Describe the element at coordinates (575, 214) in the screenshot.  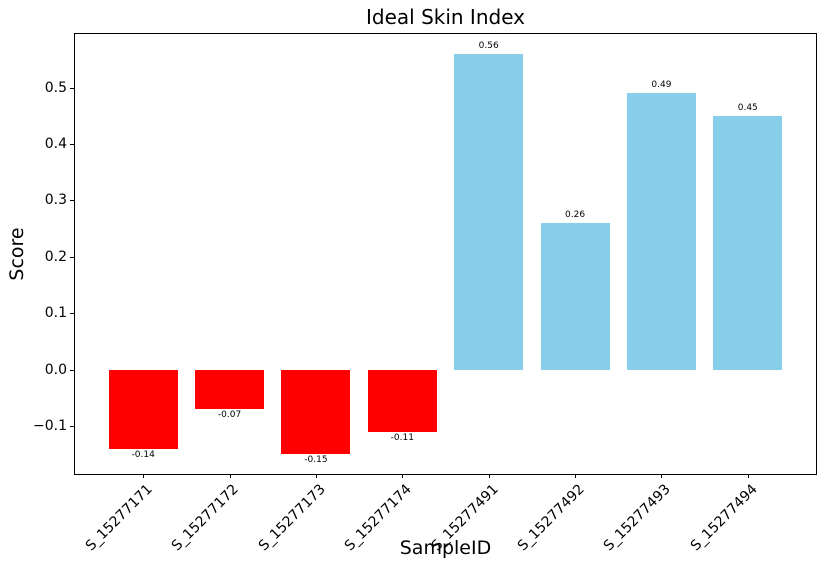
I see `bar-value-label: 0.26` at that location.